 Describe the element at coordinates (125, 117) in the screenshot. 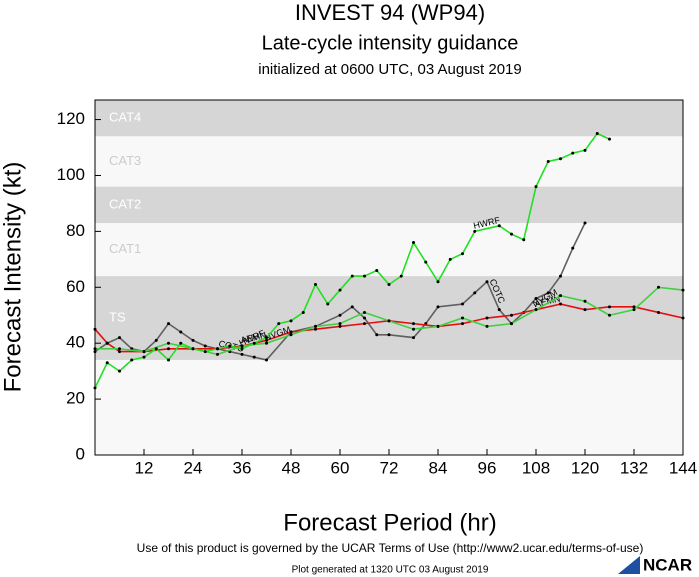

I see `band-label: CAT4` at that location.